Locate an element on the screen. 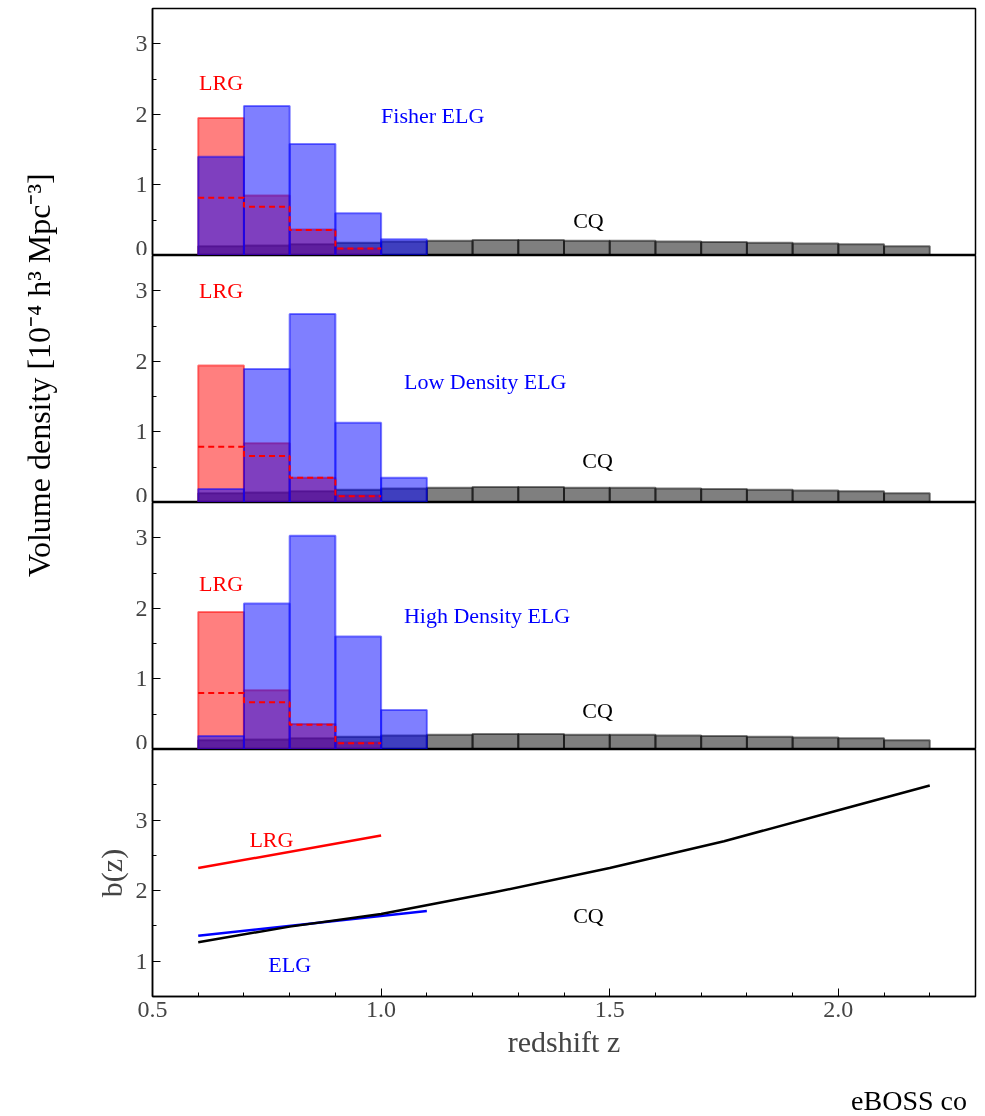  text: Fisher ELG is located at coordinates (433, 116).